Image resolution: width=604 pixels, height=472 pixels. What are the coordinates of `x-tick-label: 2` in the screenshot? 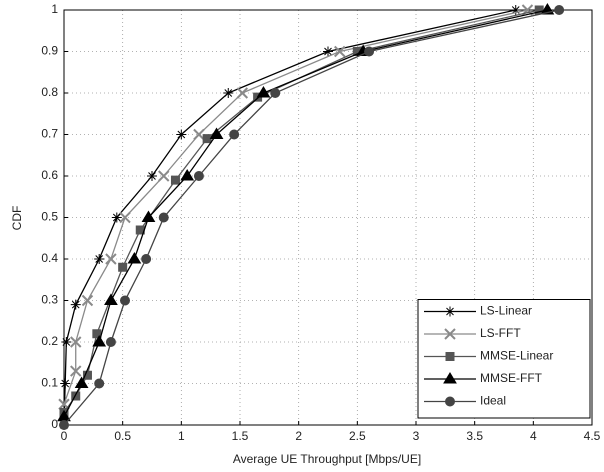 It's located at (298, 436).